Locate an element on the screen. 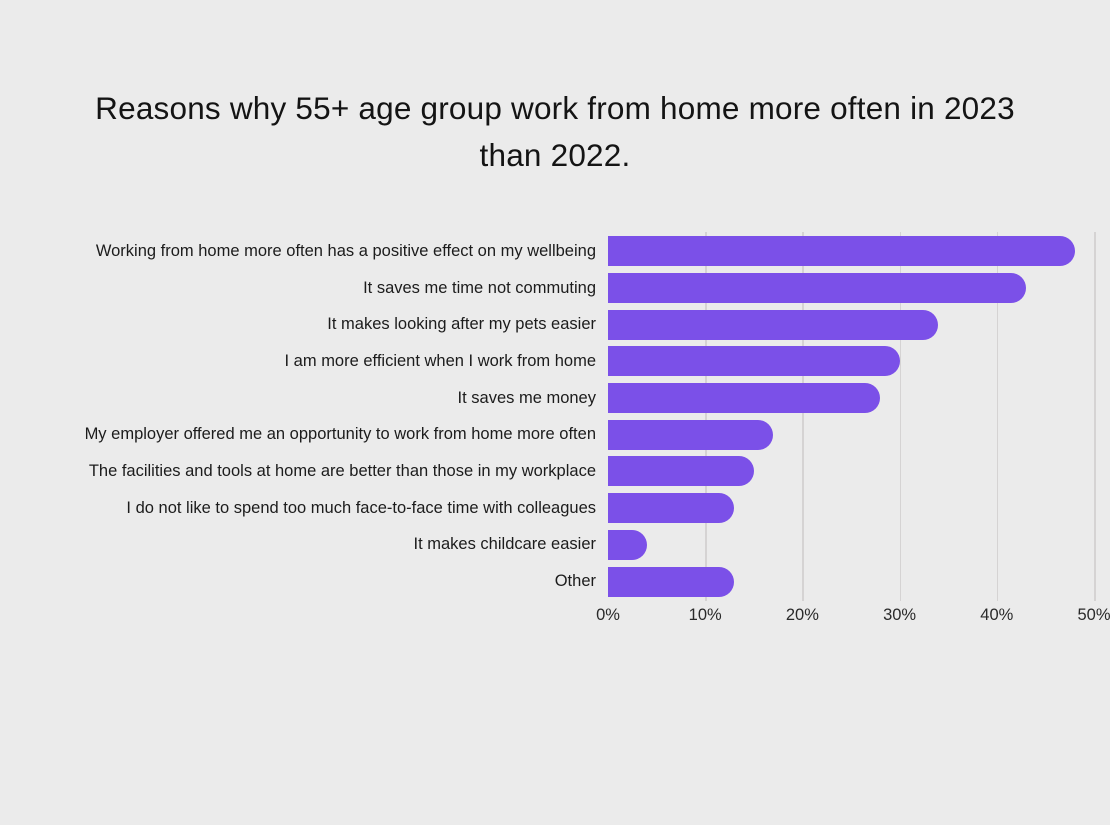 This screenshot has height=825, width=1110. chart-row: Other is located at coordinates (555, 581).